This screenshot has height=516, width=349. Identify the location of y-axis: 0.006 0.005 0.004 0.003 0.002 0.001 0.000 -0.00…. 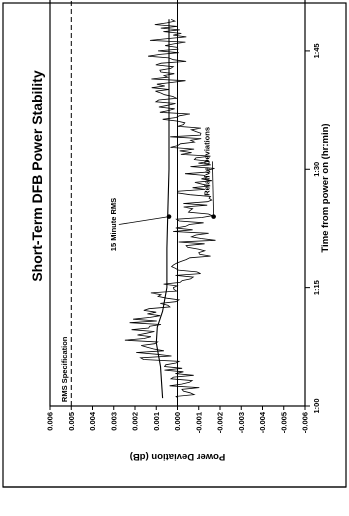
(178, 419).